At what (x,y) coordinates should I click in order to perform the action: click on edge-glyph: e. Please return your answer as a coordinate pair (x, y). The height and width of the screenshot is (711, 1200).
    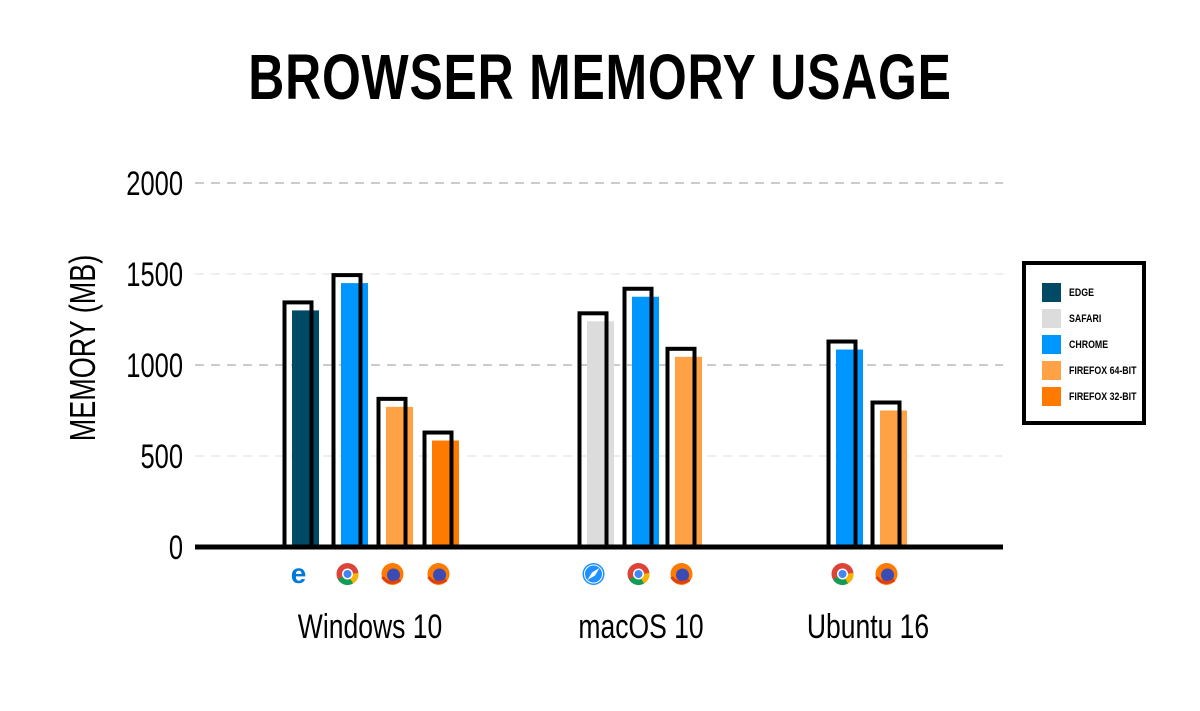
    Looking at the image, I should click on (299, 573).